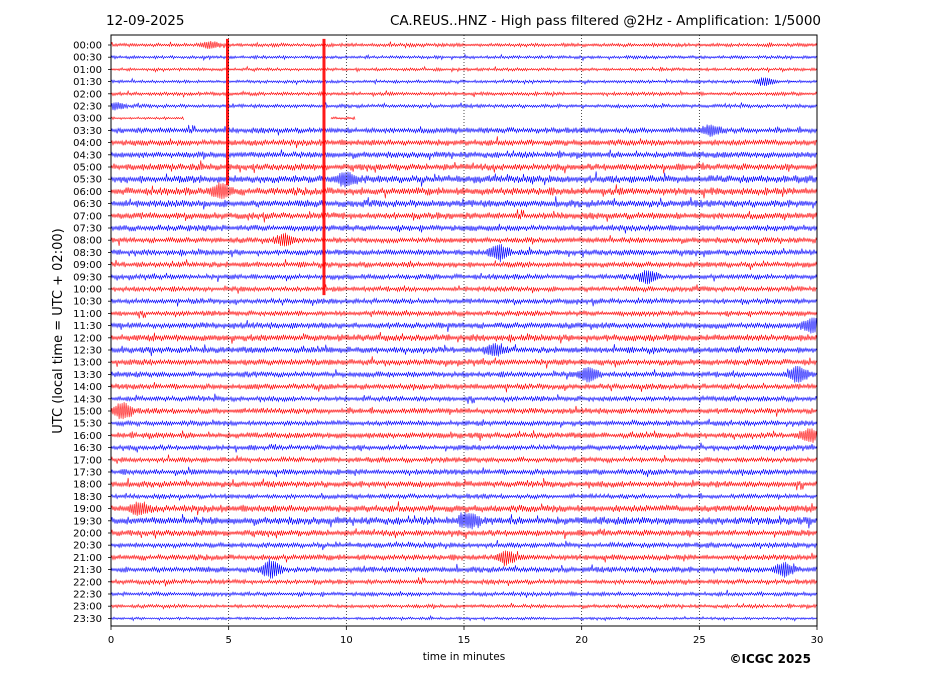 The width and height of the screenshot is (927, 696). Describe the element at coordinates (87, 399) in the screenshot. I see `y-tick-label: 14:30` at that location.